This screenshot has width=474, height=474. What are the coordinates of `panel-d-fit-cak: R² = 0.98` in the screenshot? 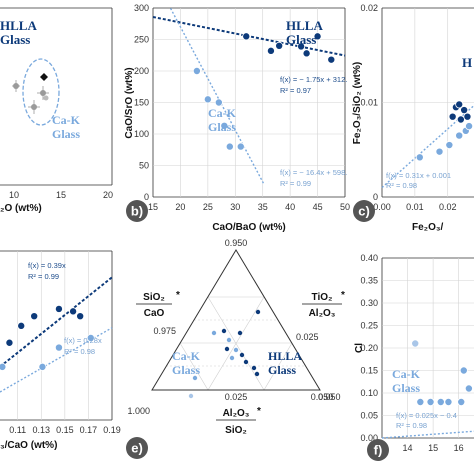 It's located at (79, 351).